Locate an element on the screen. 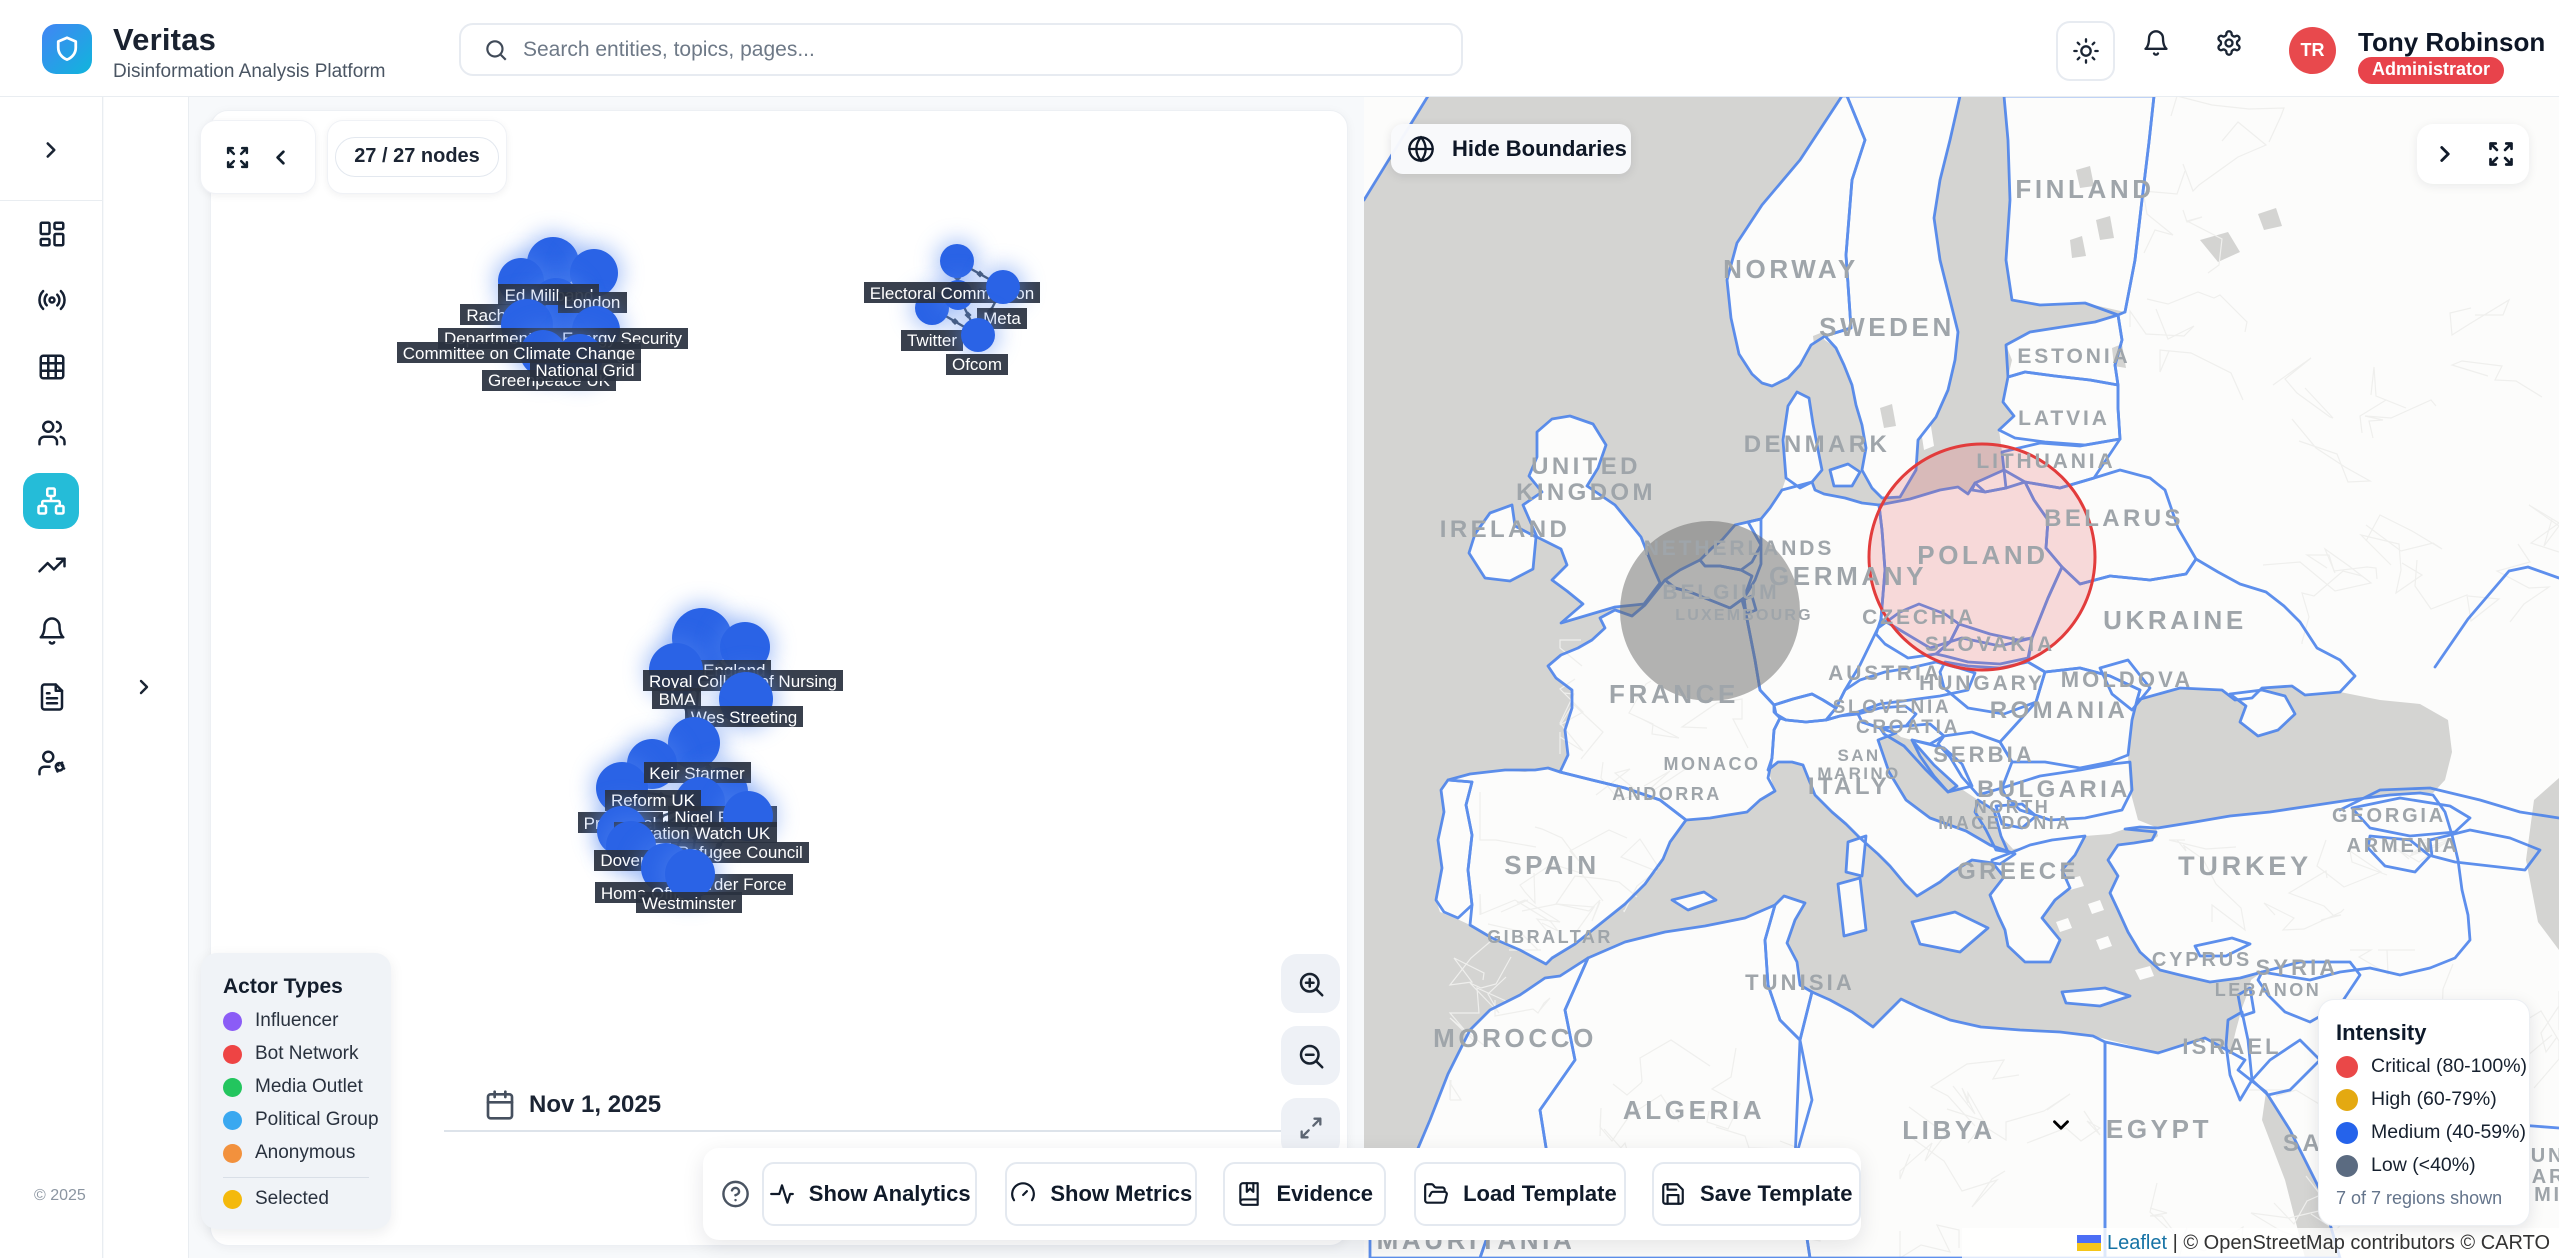  svg-text: National Grid is located at coordinates (584, 370).